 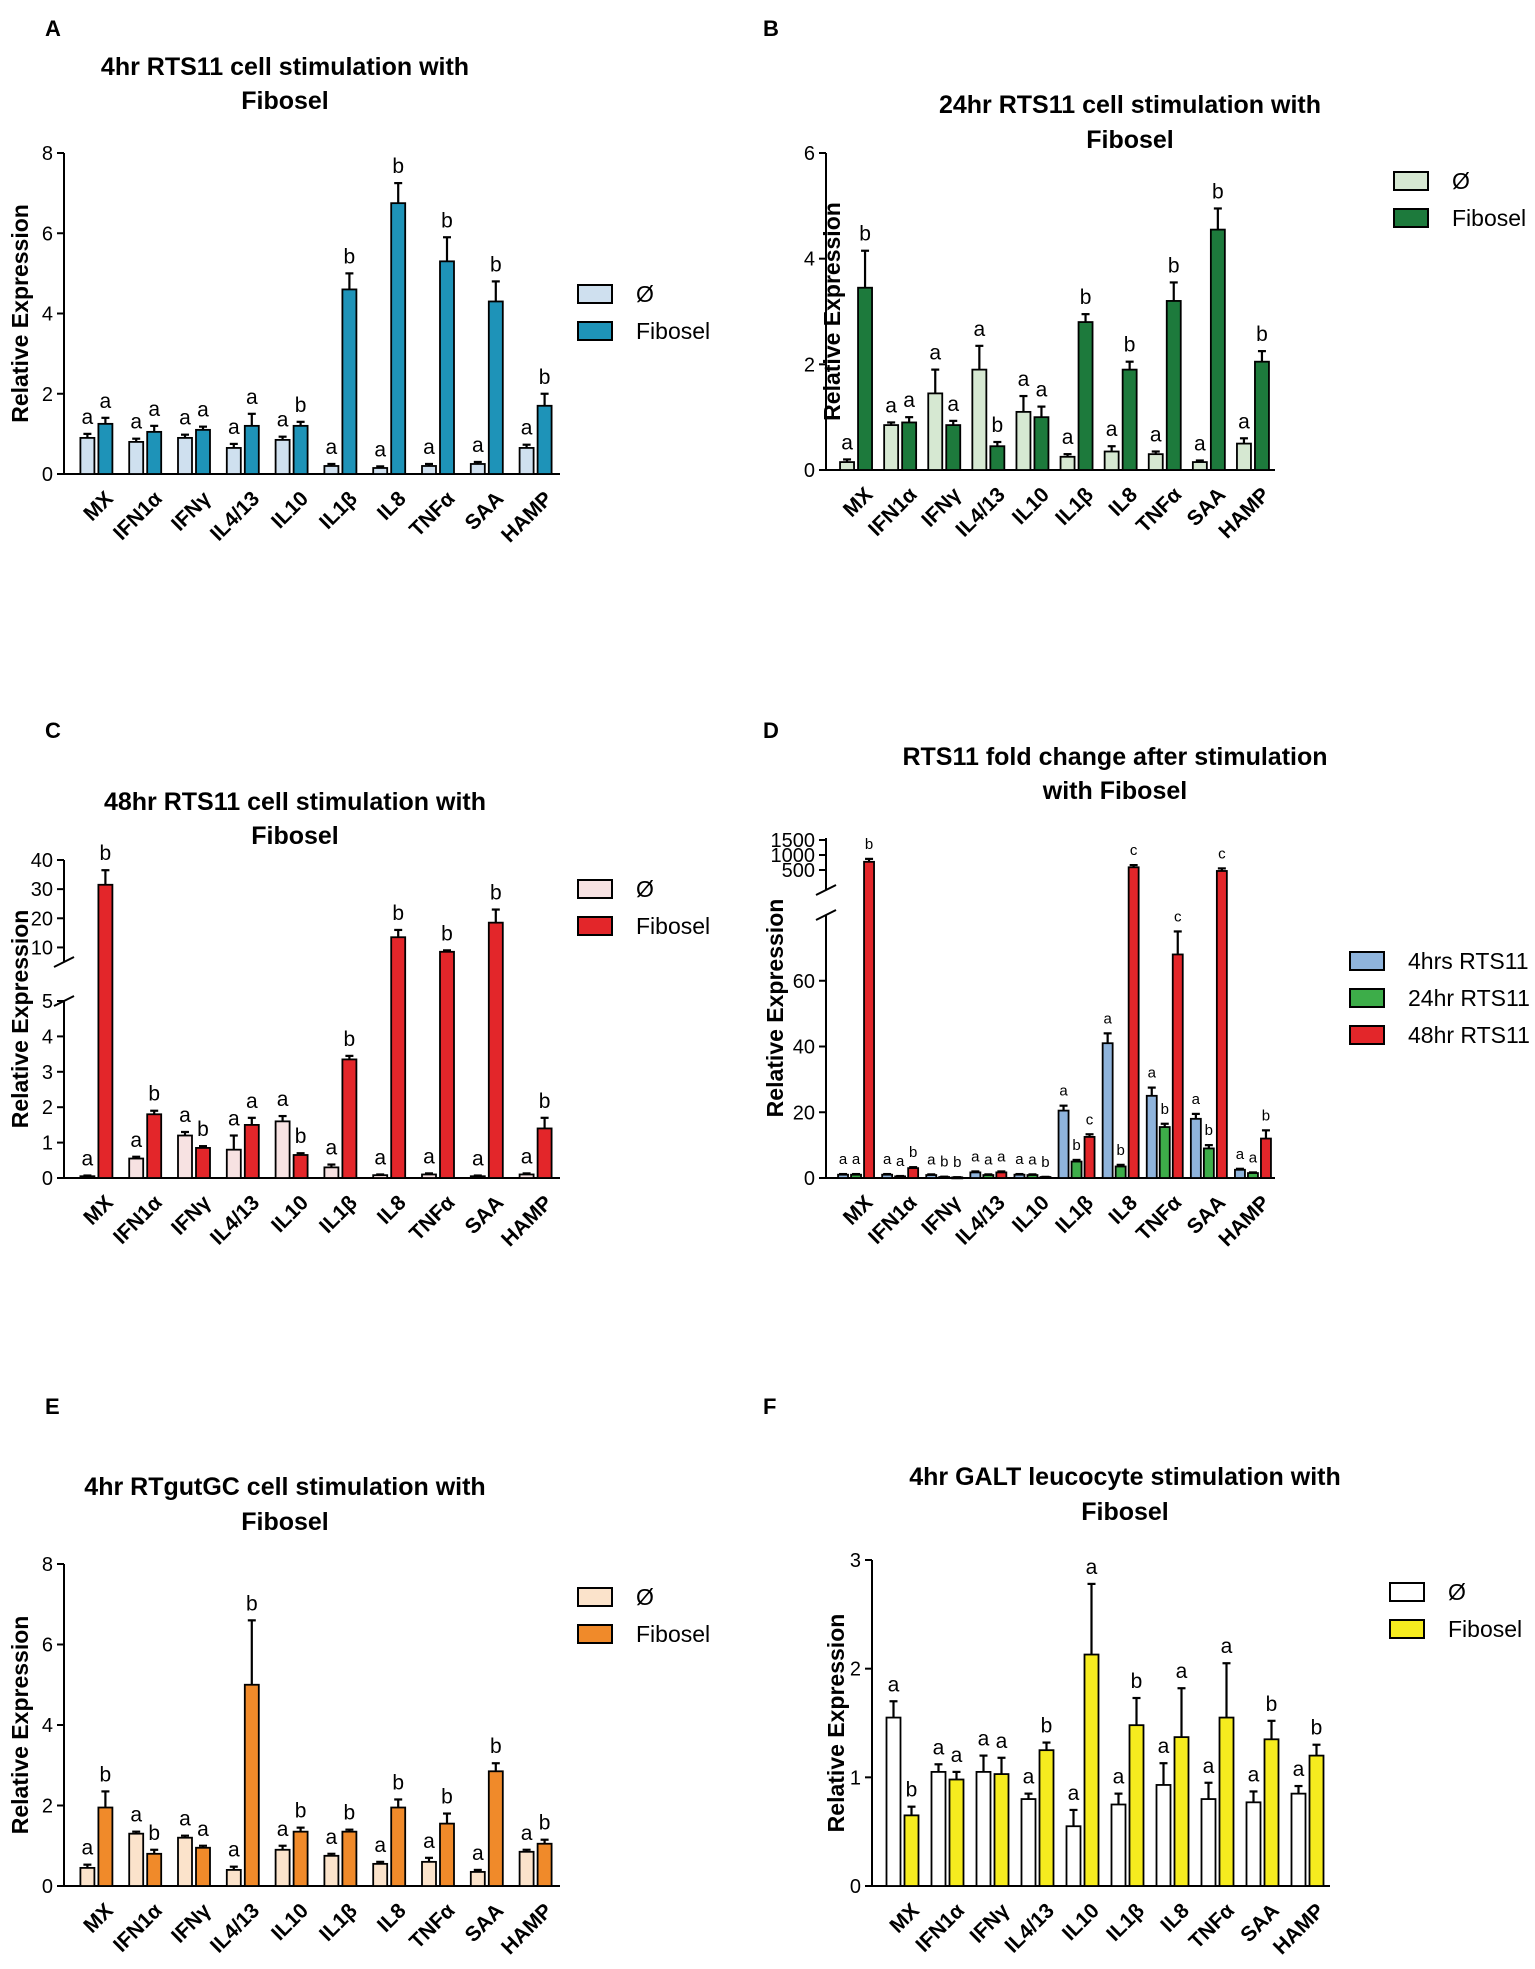 I want to click on axis-break-mark, so click(x=826, y=915).